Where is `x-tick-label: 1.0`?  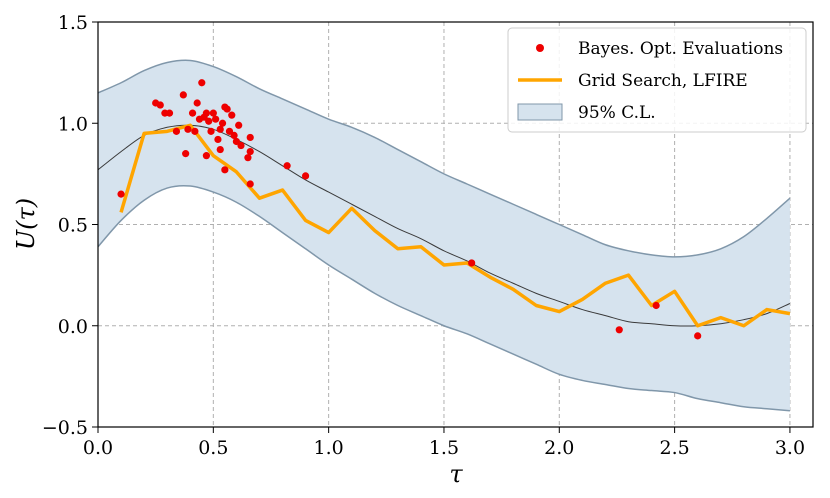
x-tick-label: 1.0 is located at coordinates (329, 448).